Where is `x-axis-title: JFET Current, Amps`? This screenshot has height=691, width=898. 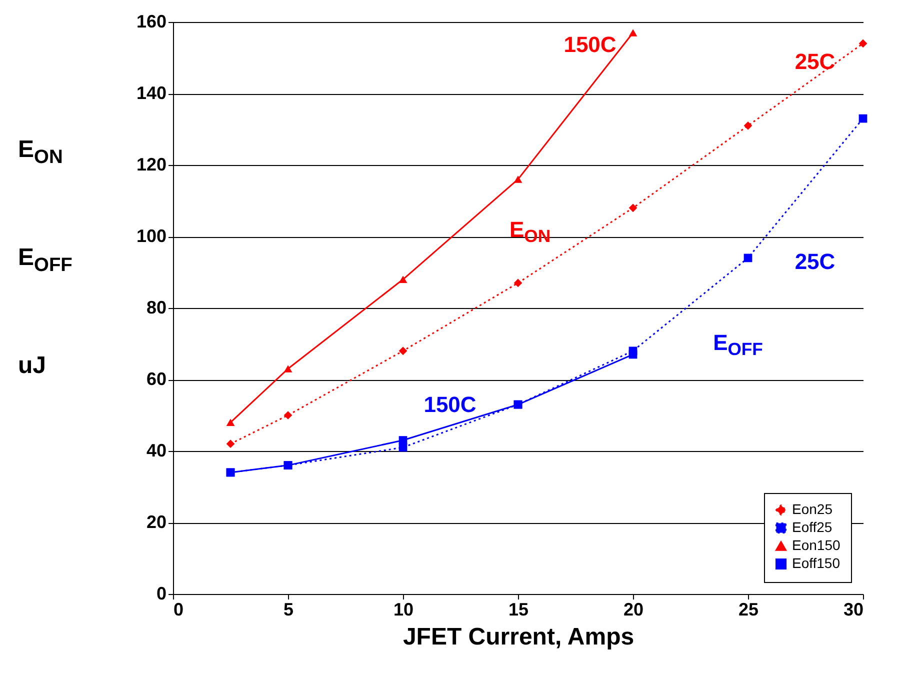 x-axis-title: JFET Current, Amps is located at coordinates (518, 637).